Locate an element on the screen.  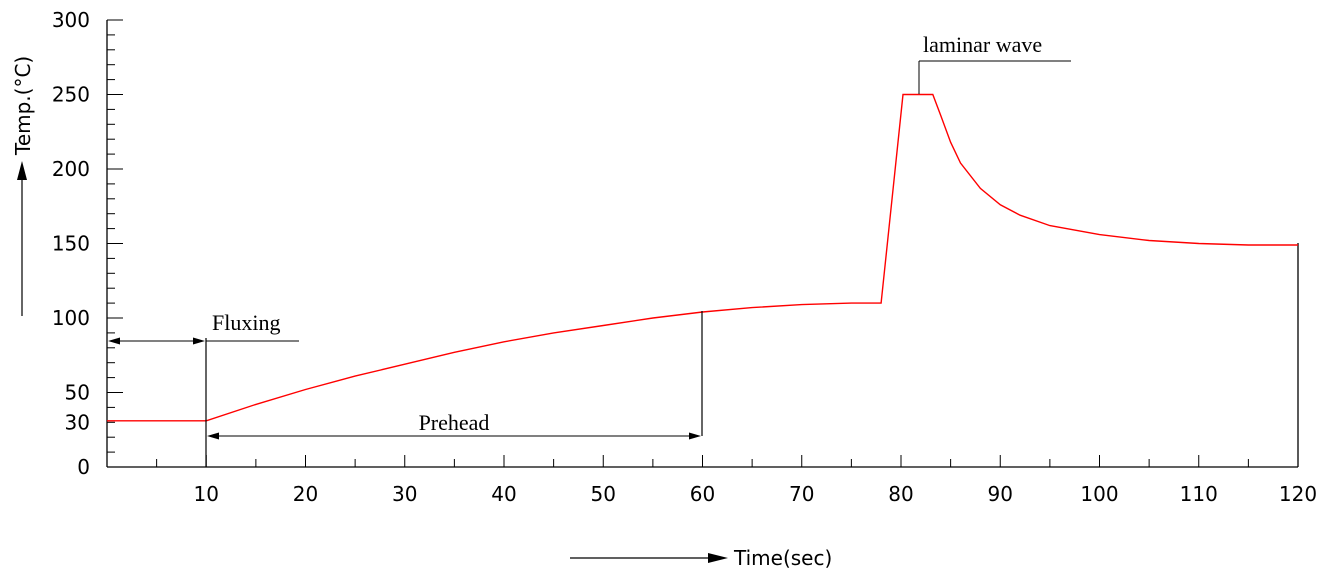
y-axis-title-arrow-head is located at coordinates (22, 170).